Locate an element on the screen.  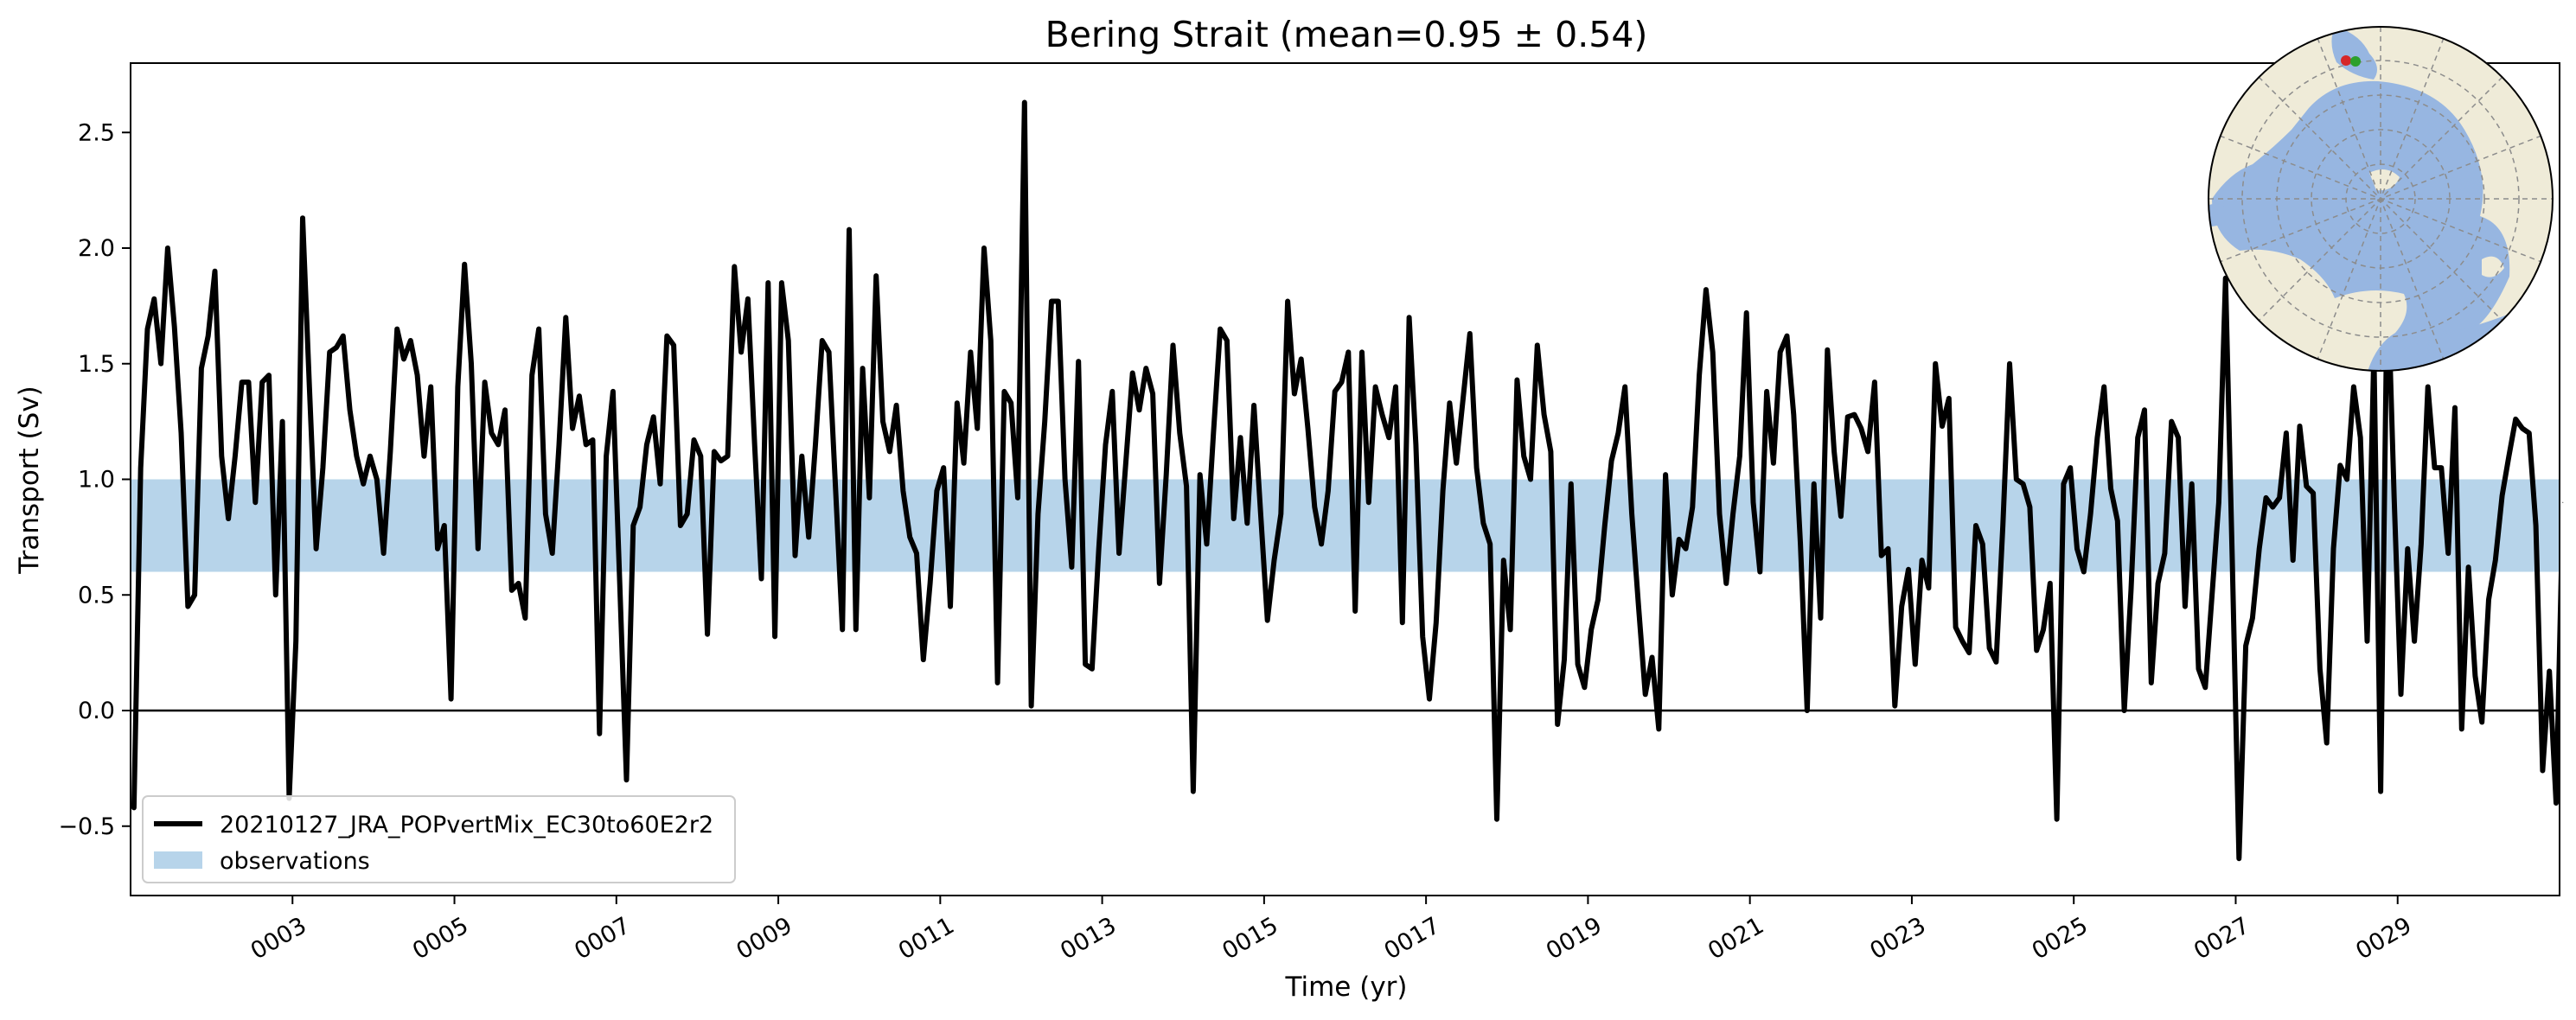
y-axis: −0.5 0.0 0.5 1.0 1.5 2.0 2.5 is located at coordinates (95, 480).